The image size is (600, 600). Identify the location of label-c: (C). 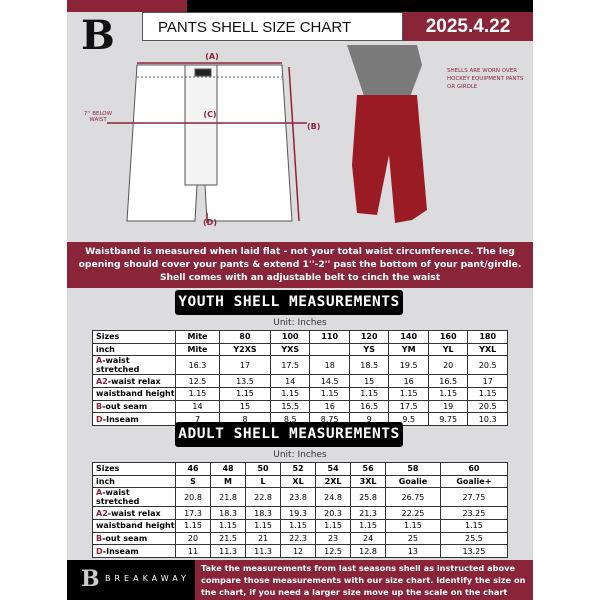
(209, 114).